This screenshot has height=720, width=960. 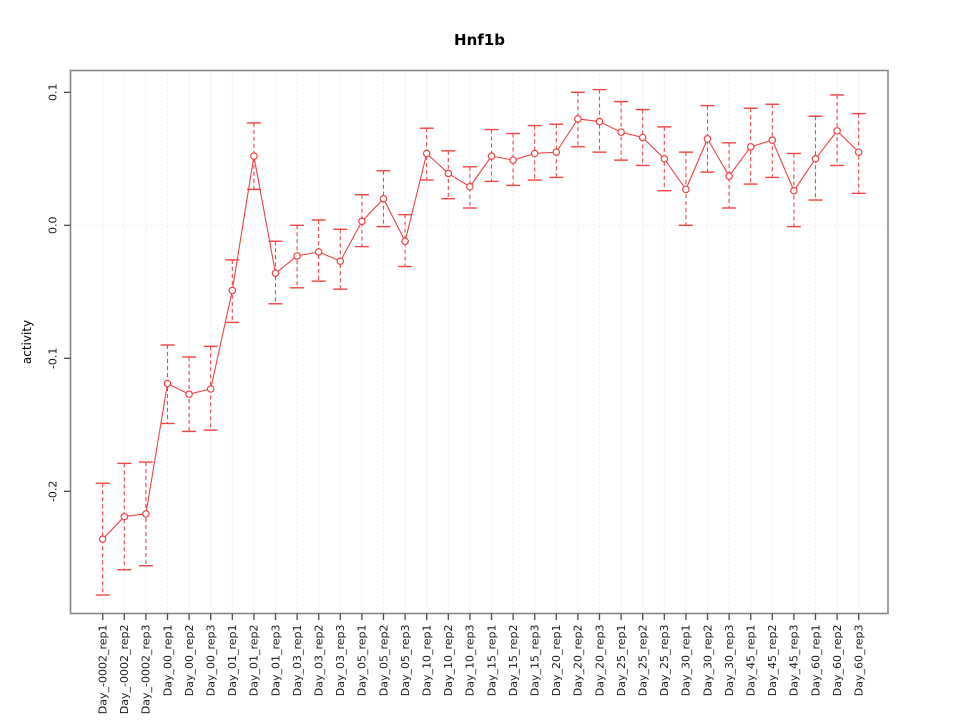 What do you see at coordinates (491, 661) in the screenshot?
I see `x-tick-label: Day_15_rep1` at bounding box center [491, 661].